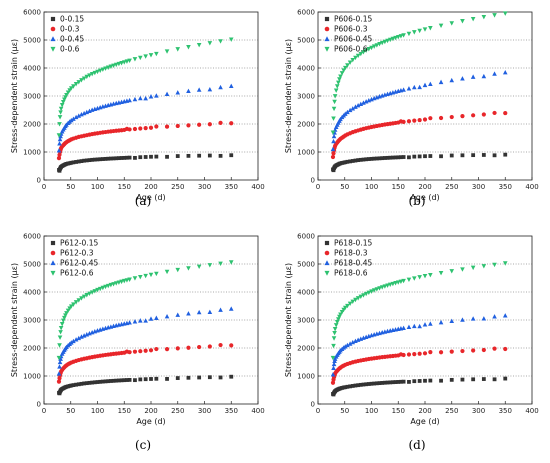 Image resolution: width=550 pixels, height=463 pixels. I want to click on y-tick-label: 4000, so click(32, 69).